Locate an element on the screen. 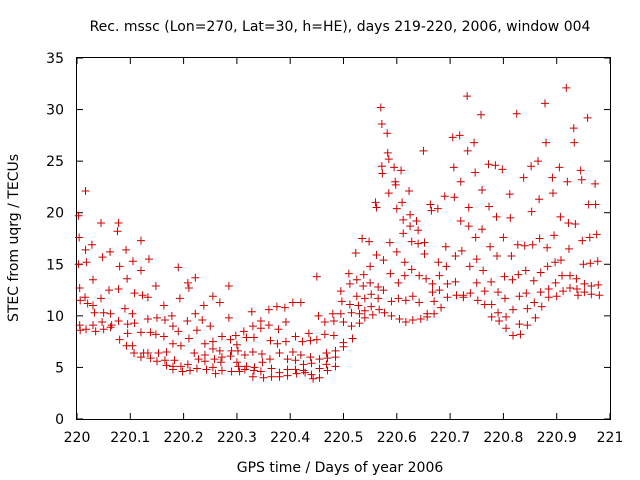  y-tick-label: 15 is located at coordinates (55, 265).